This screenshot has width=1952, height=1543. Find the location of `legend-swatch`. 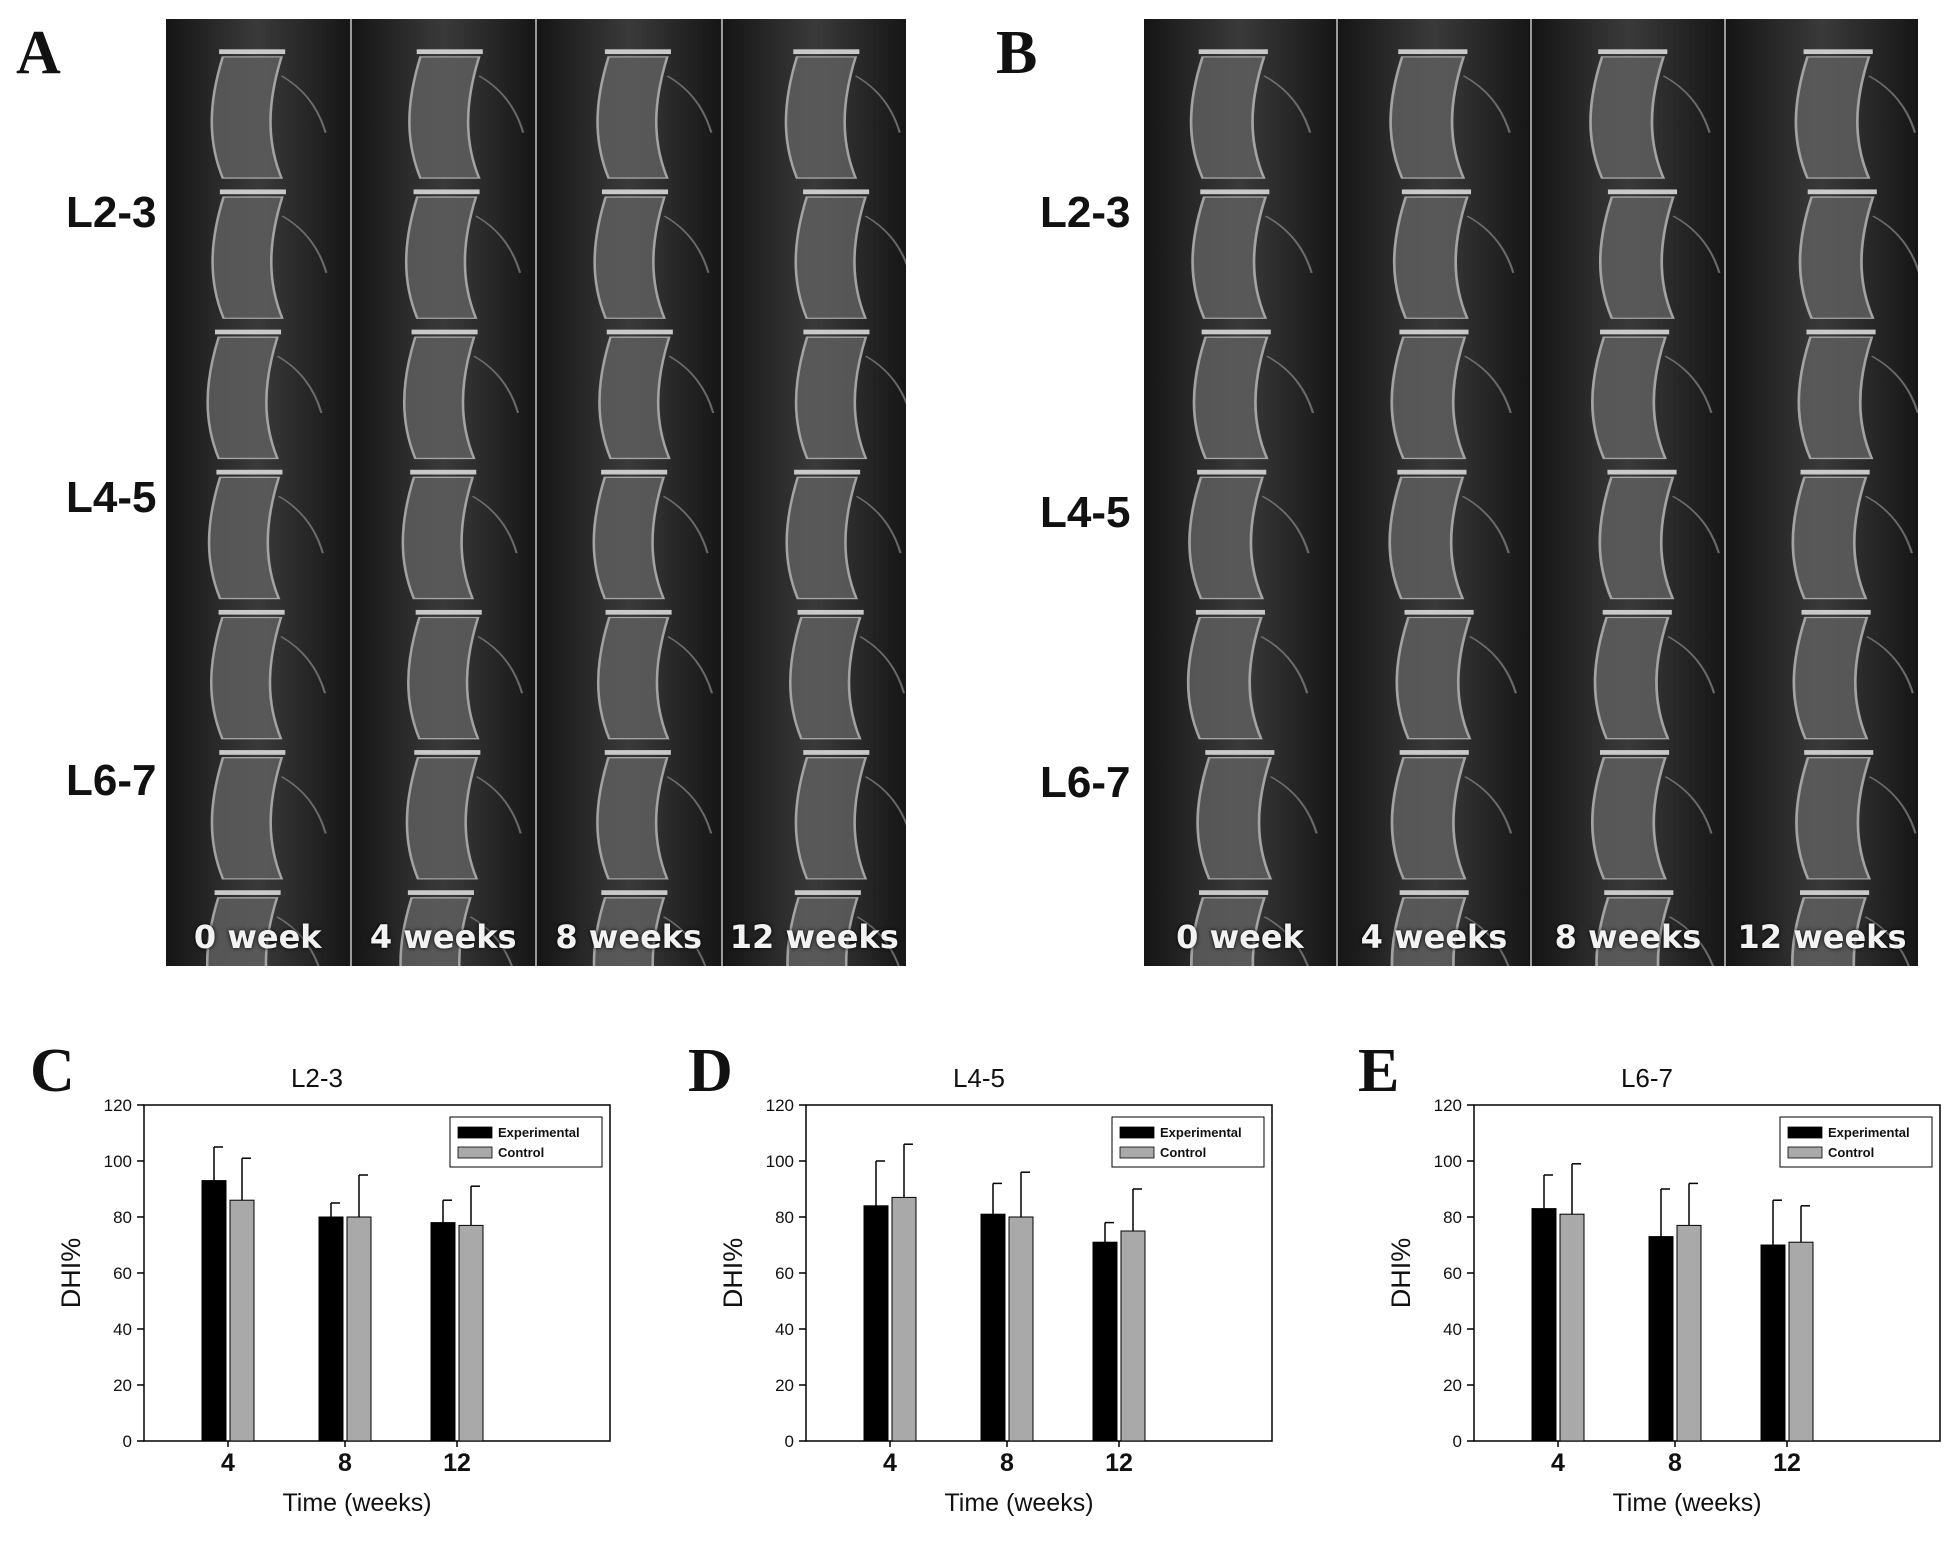

legend-swatch is located at coordinates (1805, 1132).